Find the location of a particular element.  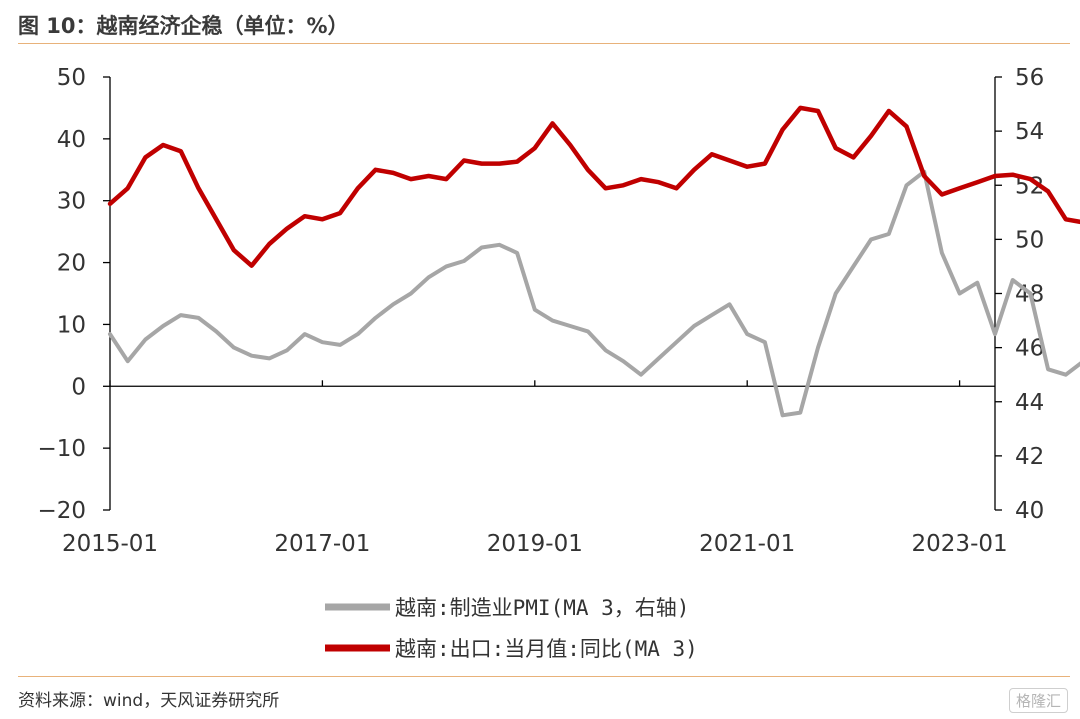

legend-label-export: 越南:出口:当月值:同比(MA 3) is located at coordinates (546, 649).